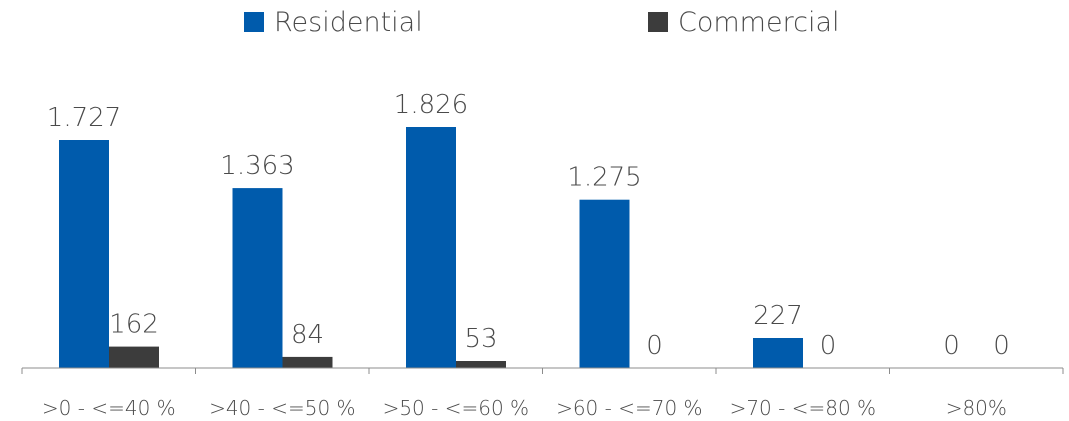 This screenshot has height=421, width=1069. I want to click on data-label-commercial-3: 53, so click(480, 339).